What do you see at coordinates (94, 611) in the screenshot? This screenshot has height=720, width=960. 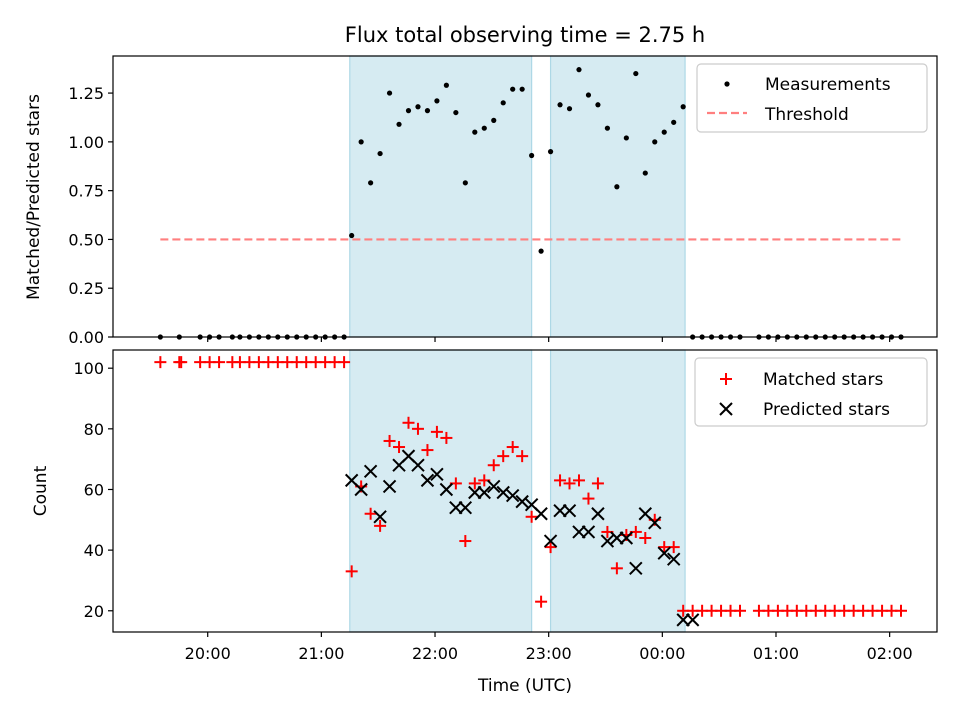 I see `bottom-y-tick-label: 20` at bounding box center [94, 611].